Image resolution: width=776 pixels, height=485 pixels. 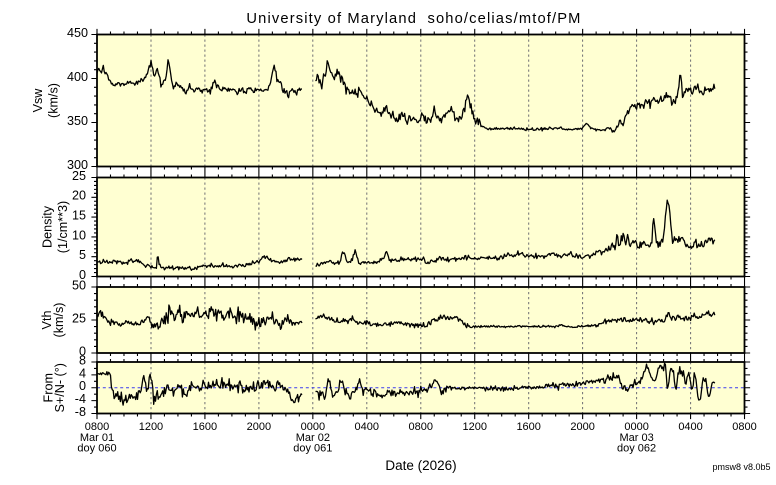 I want to click on svg-text: 50, so click(x=79, y=285).